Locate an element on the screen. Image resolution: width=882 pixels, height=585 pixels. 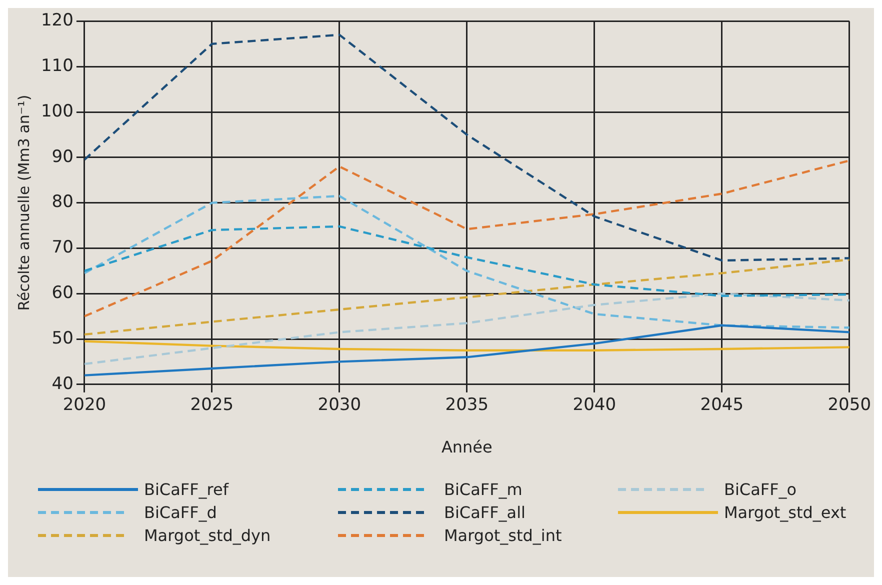
x-tick-label: 2045 is located at coordinates (722, 405).